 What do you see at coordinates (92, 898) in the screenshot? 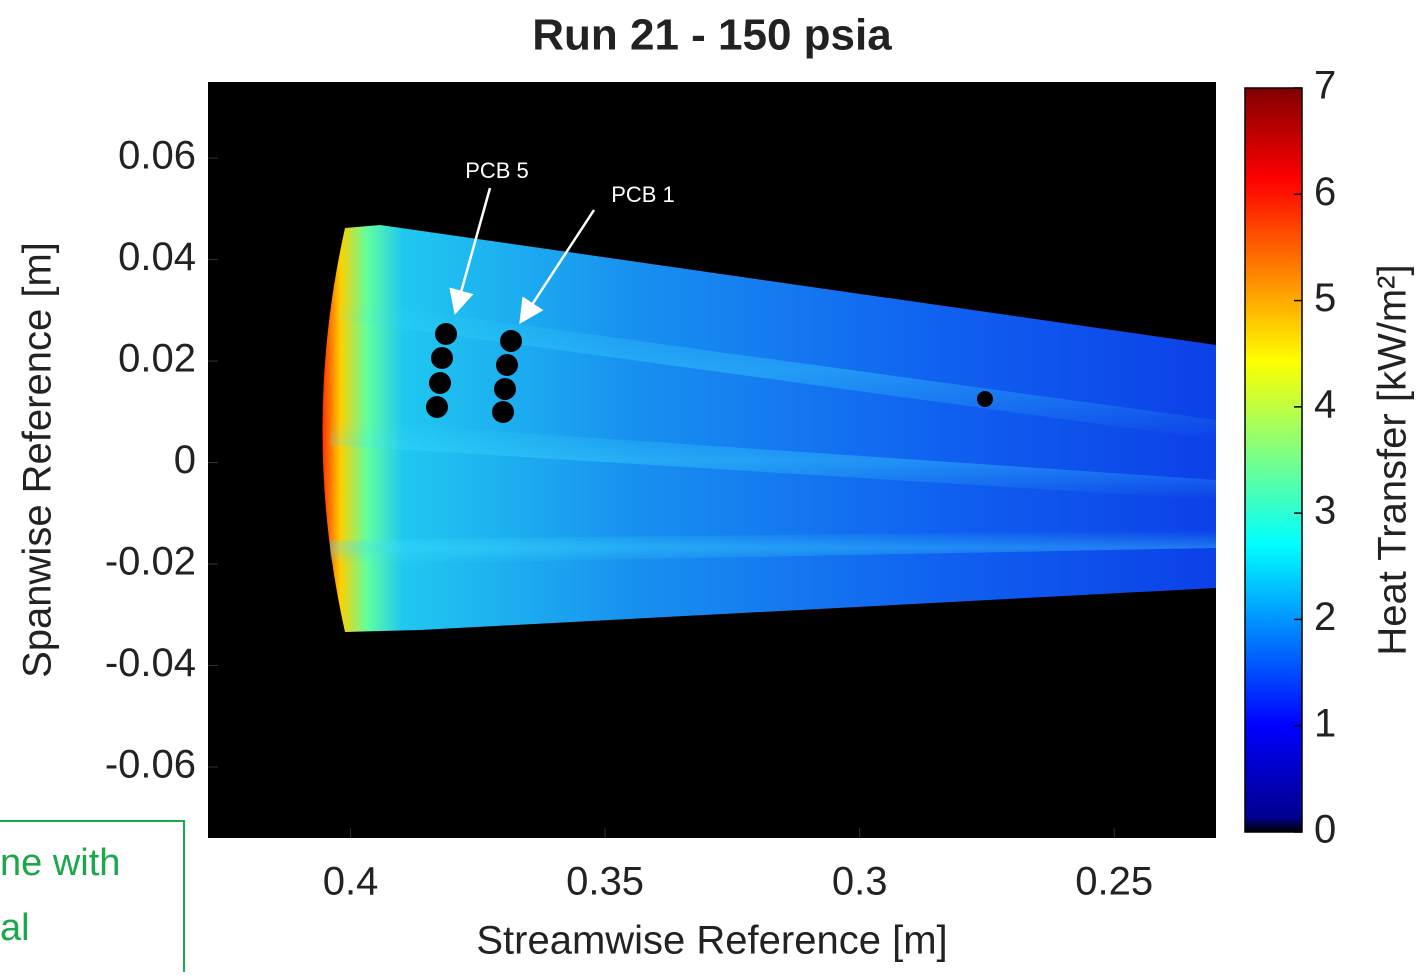
I see `note-box` at bounding box center [92, 898].